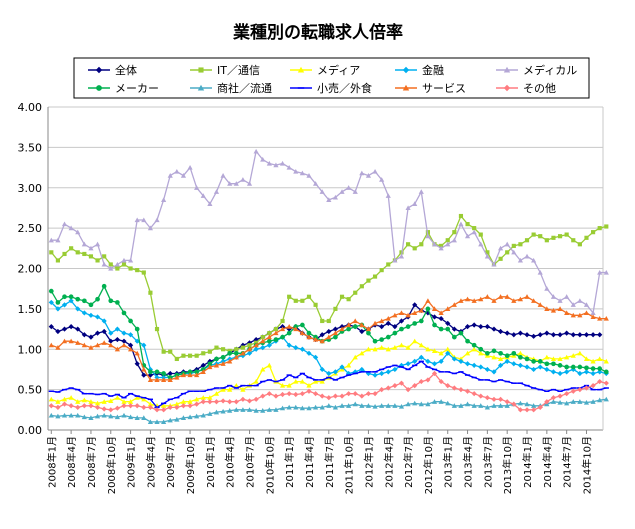  I want to click on y-tick-label: 2.50, so click(30, 228).